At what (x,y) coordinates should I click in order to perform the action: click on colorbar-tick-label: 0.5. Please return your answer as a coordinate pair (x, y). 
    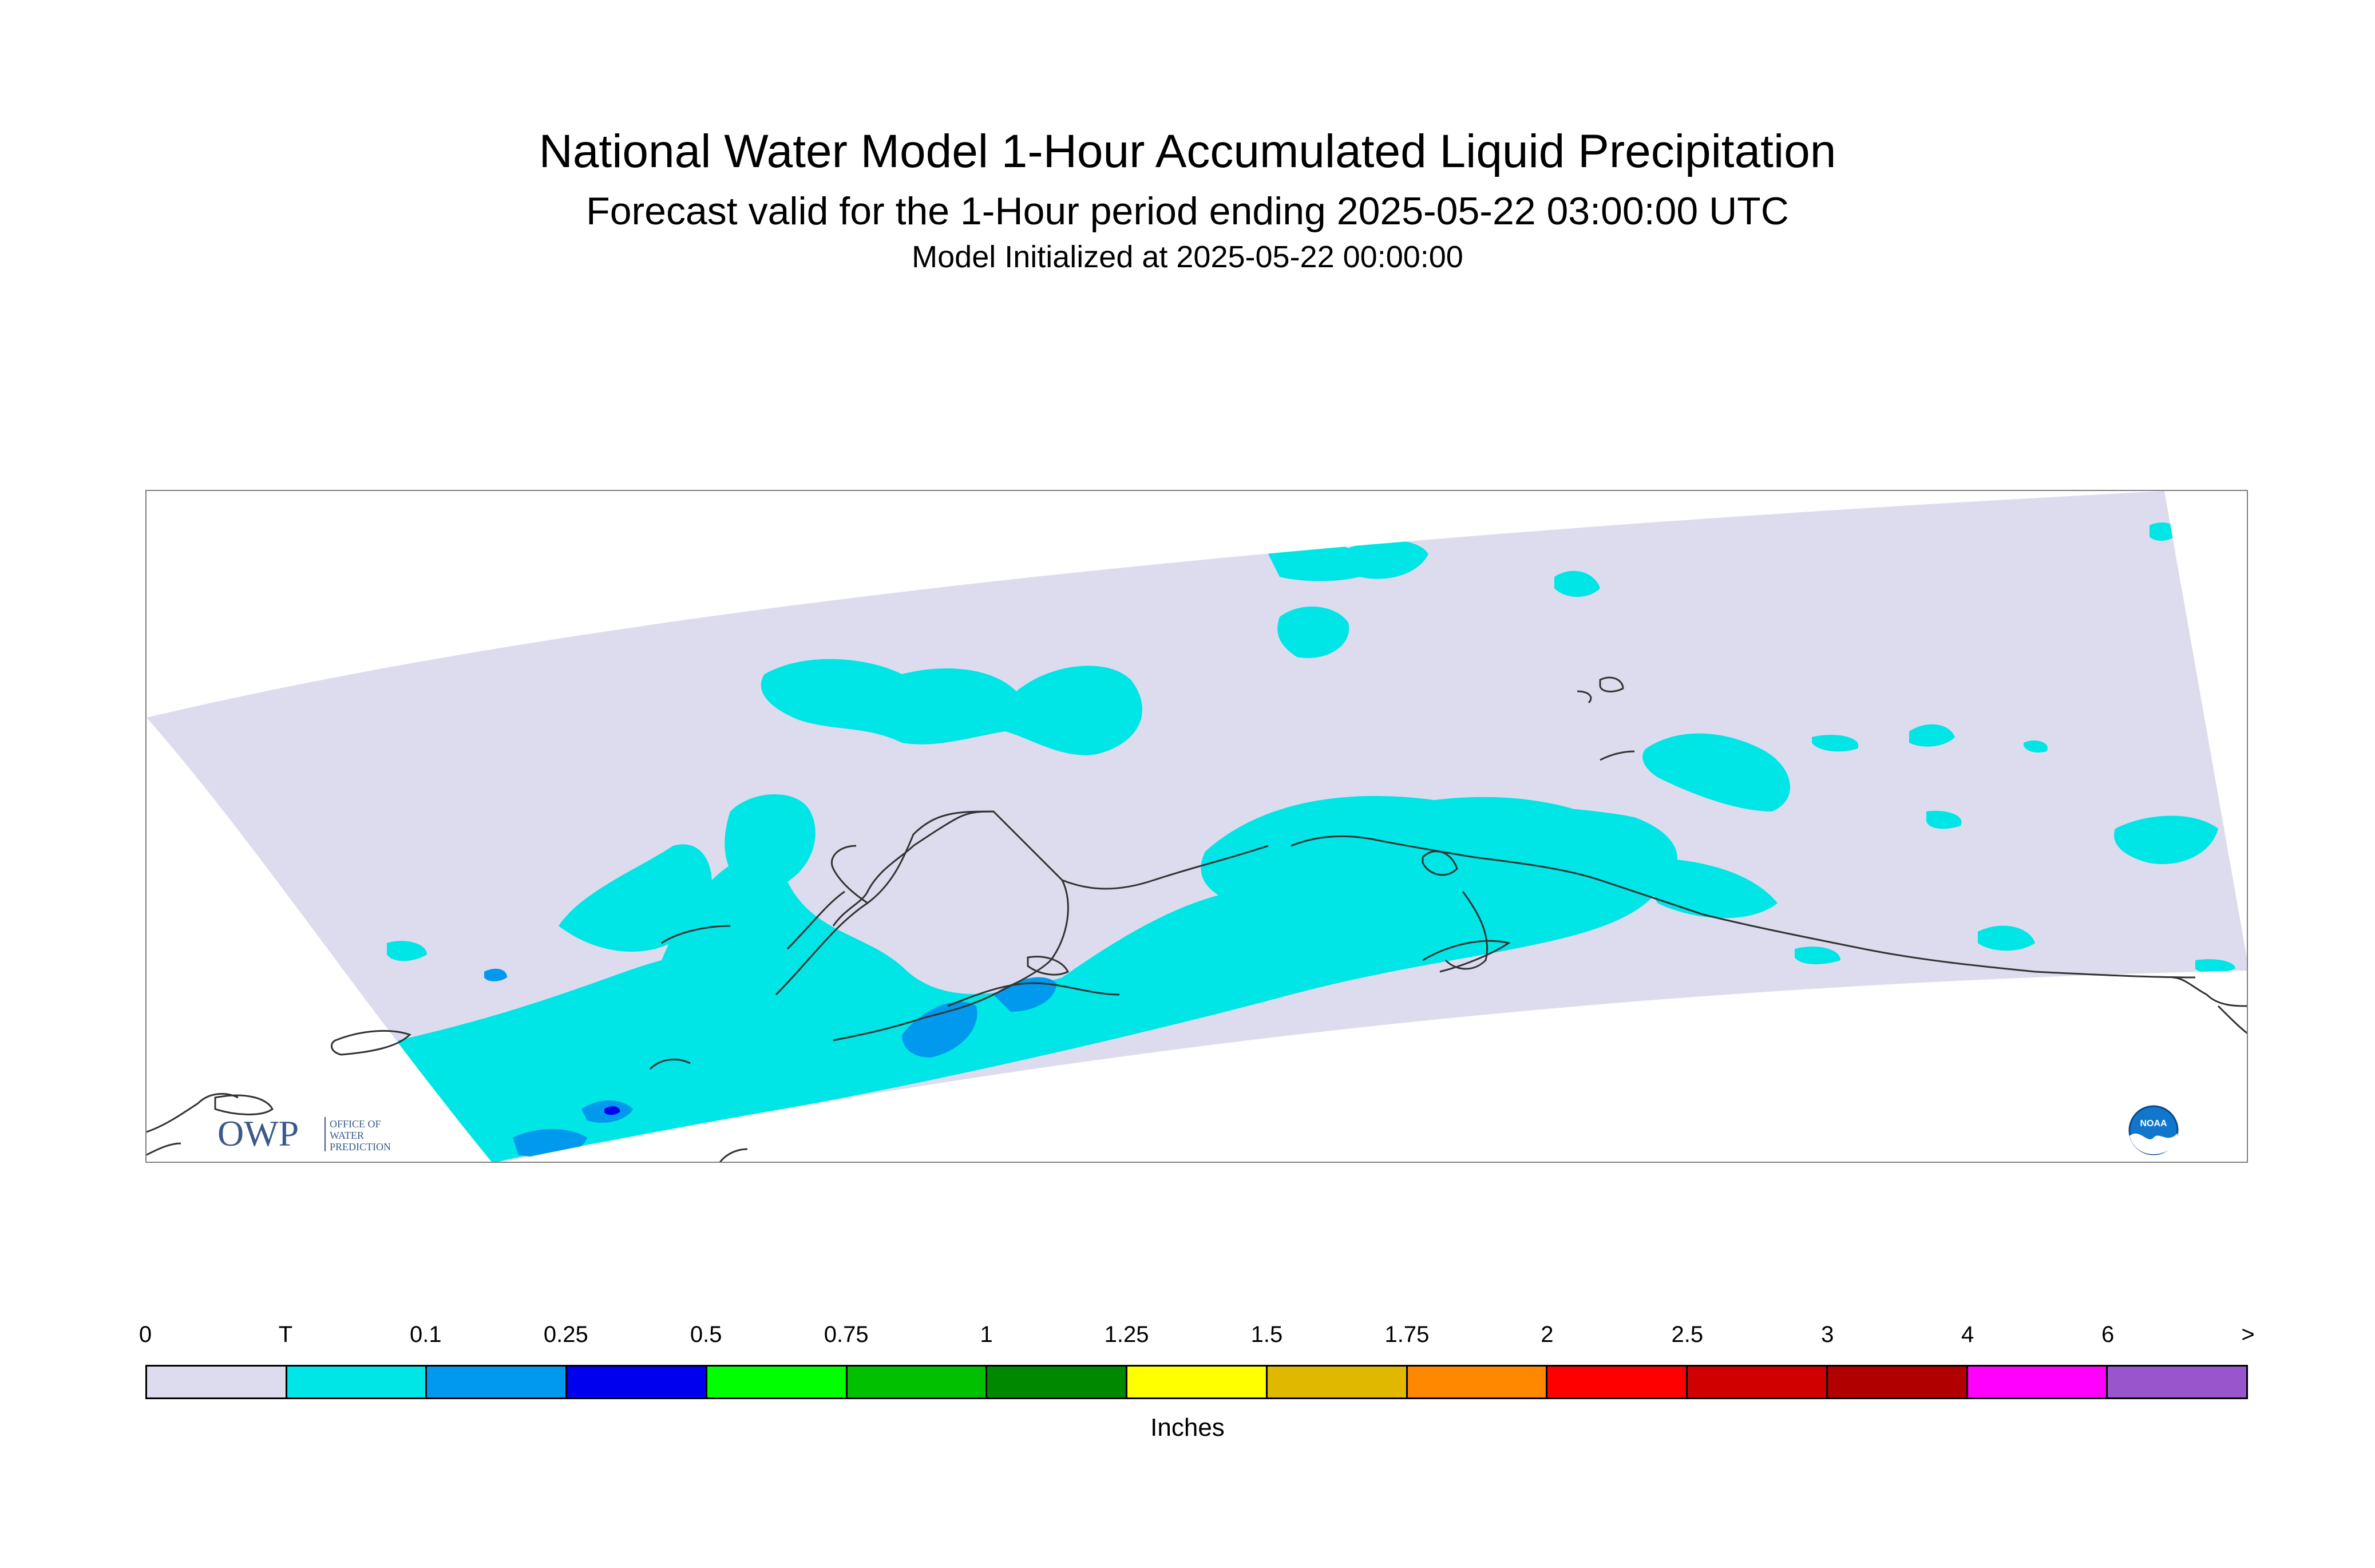
    Looking at the image, I should click on (706, 1334).